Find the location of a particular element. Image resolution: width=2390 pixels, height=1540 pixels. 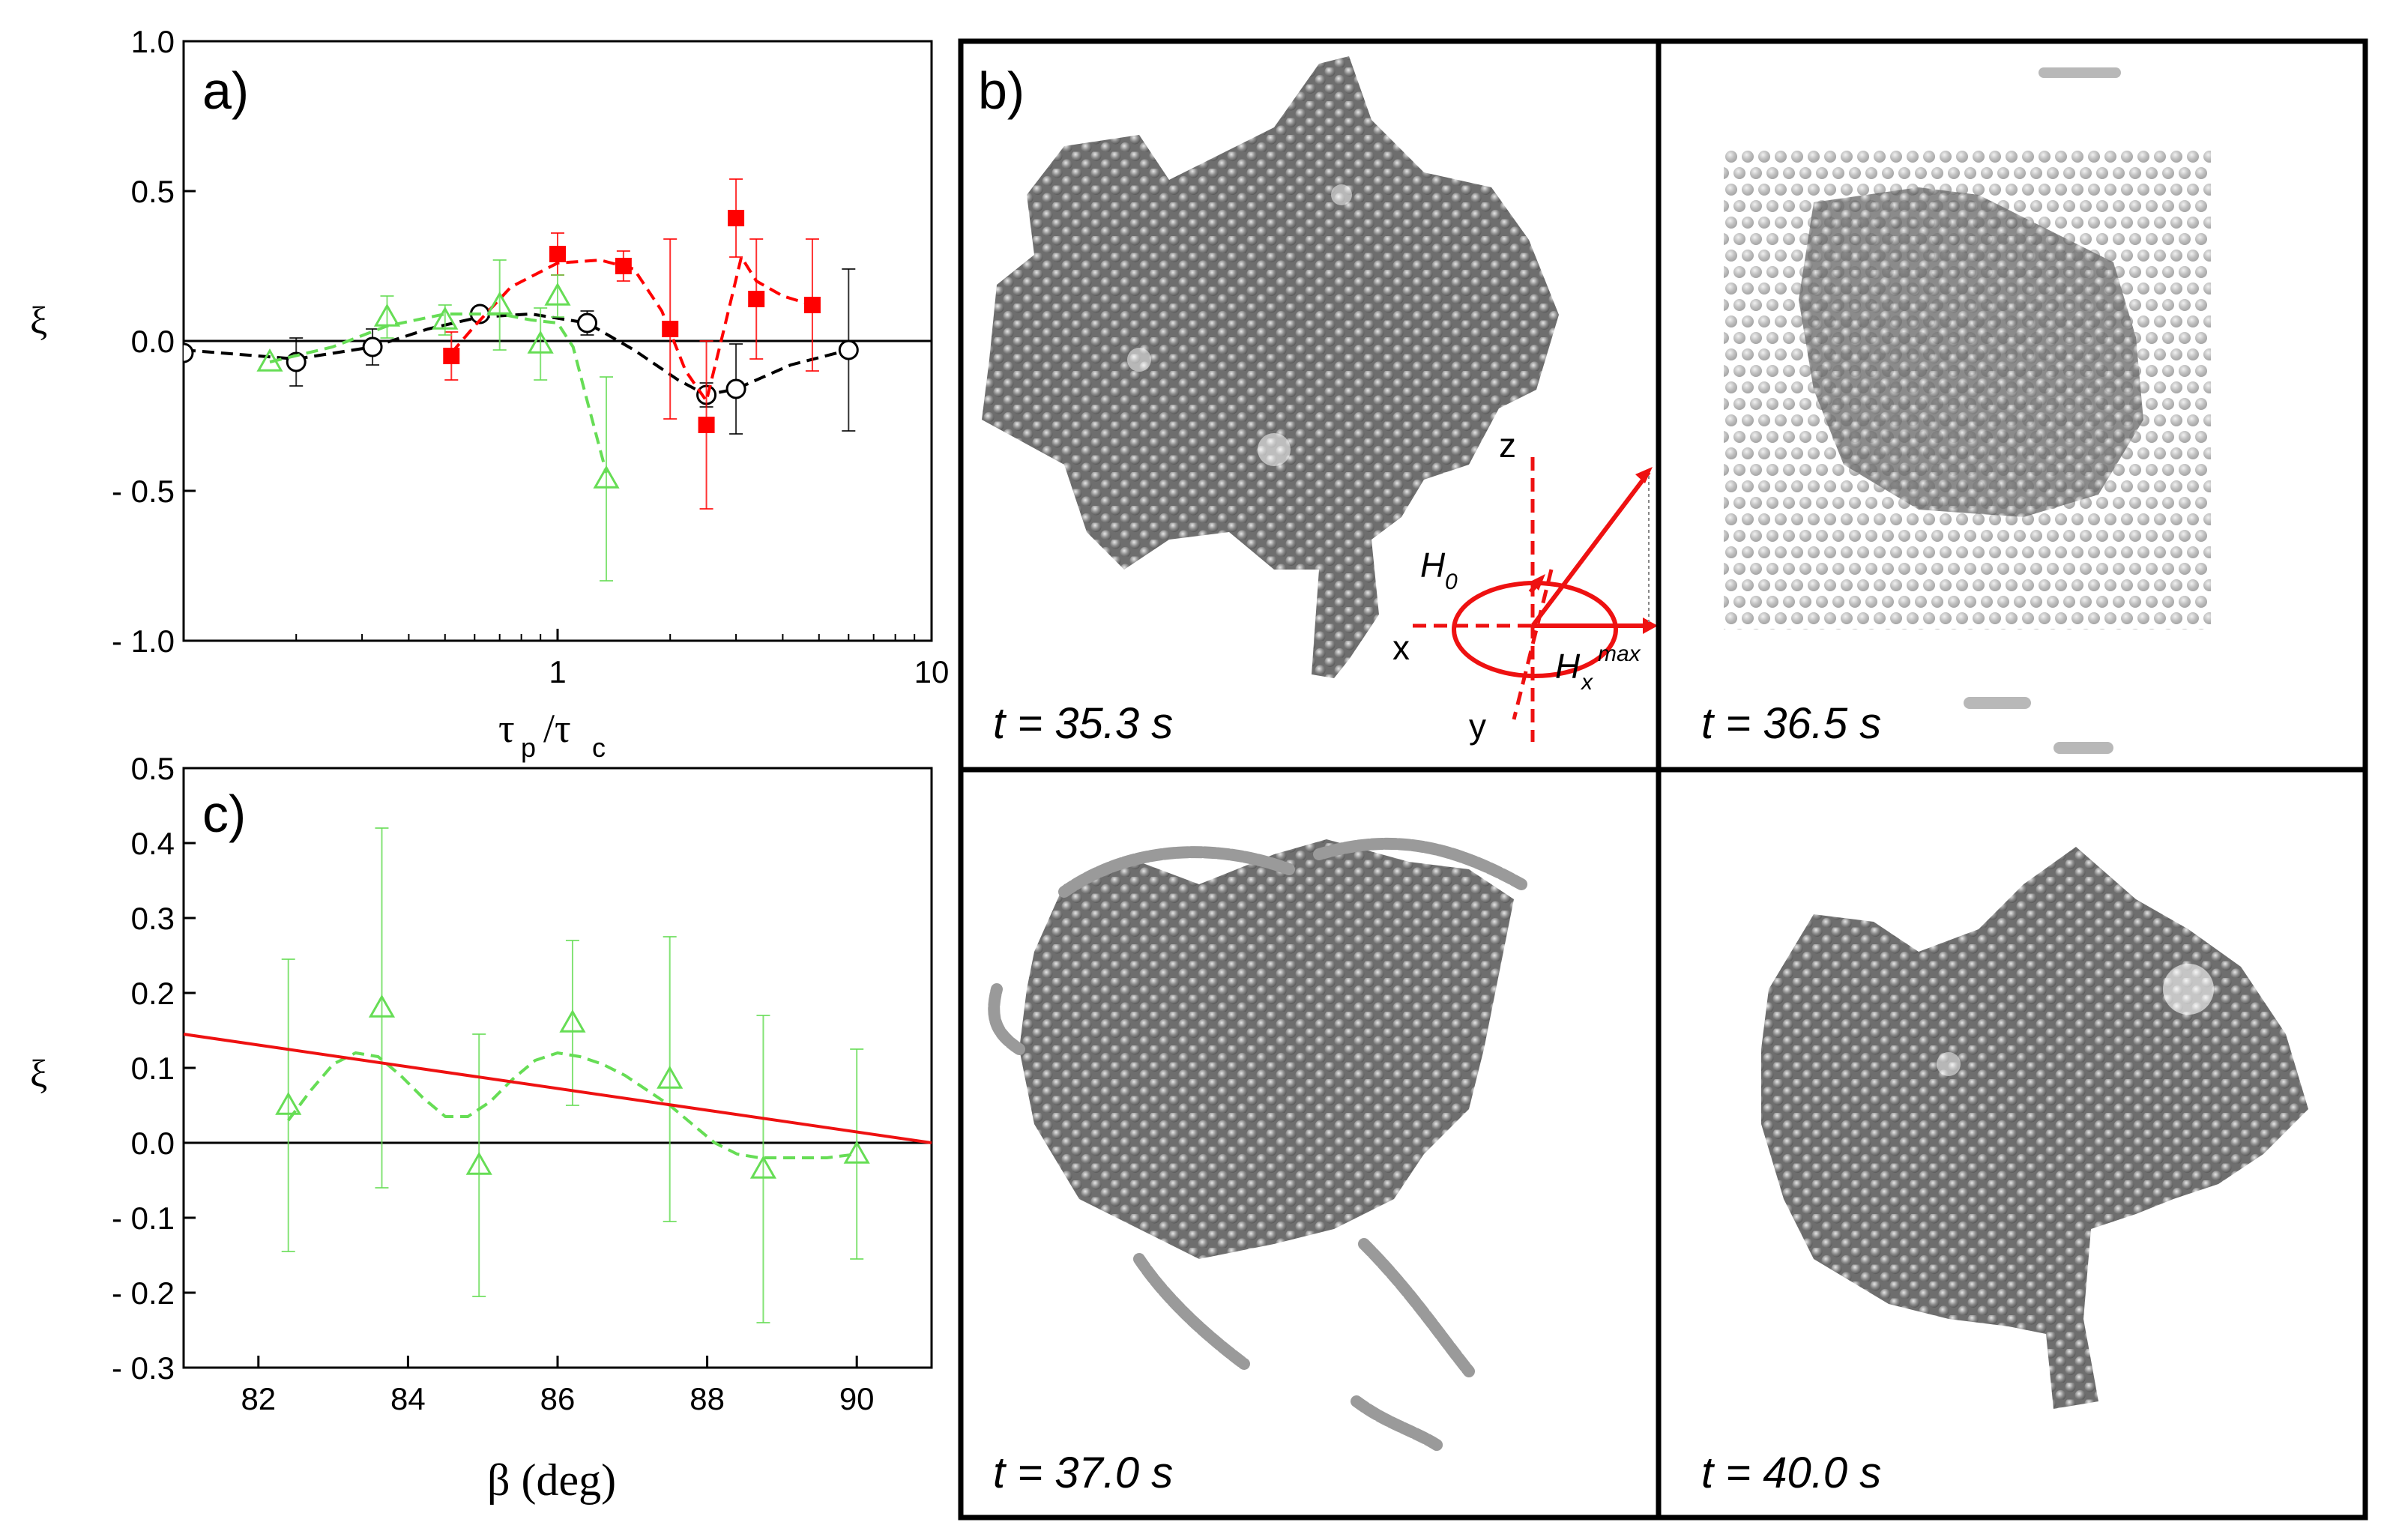

y-tick-label: 0.3 is located at coordinates (153, 919).